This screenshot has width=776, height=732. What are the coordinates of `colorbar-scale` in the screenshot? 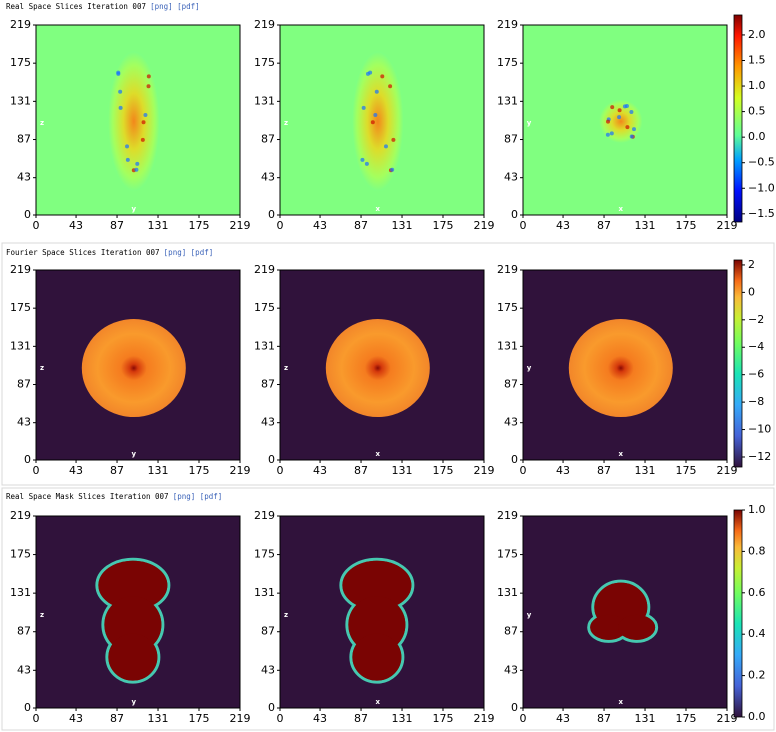 It's located at (738, 613).